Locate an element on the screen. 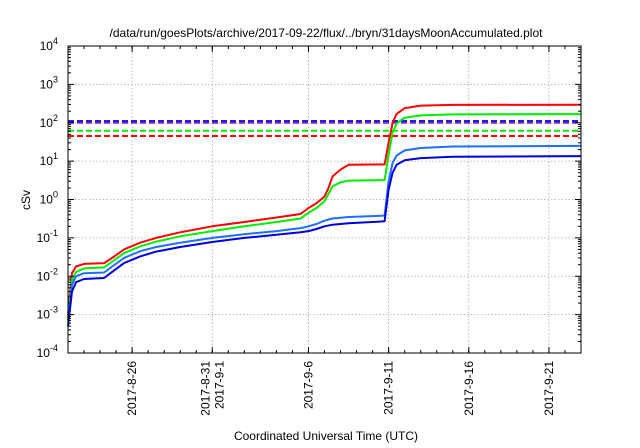 The width and height of the screenshot is (640, 448). x-tick-label: 2017-9-21 is located at coordinates (549, 388).